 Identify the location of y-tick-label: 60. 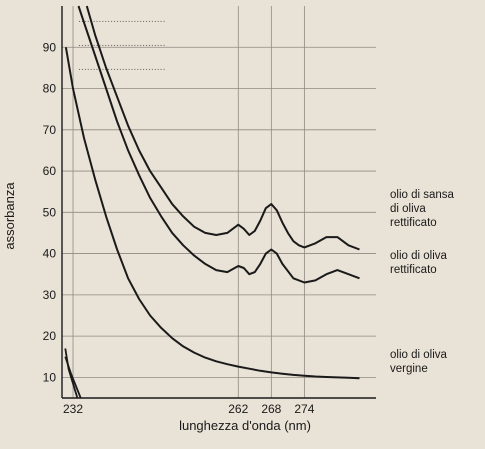
(50, 171).